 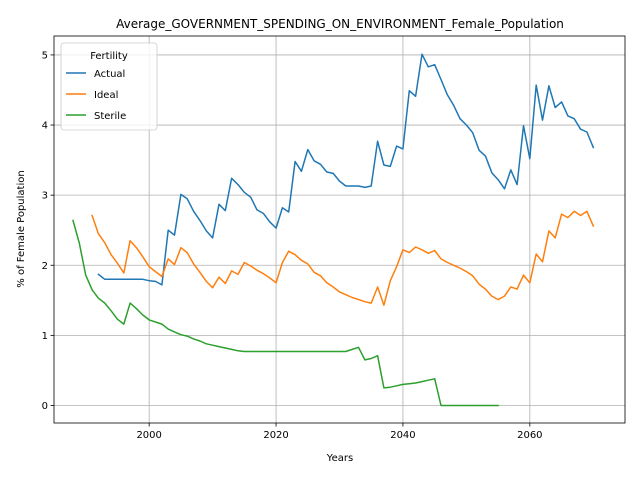 What do you see at coordinates (45, 196) in the screenshot?
I see `y-tick-label: 3` at bounding box center [45, 196].